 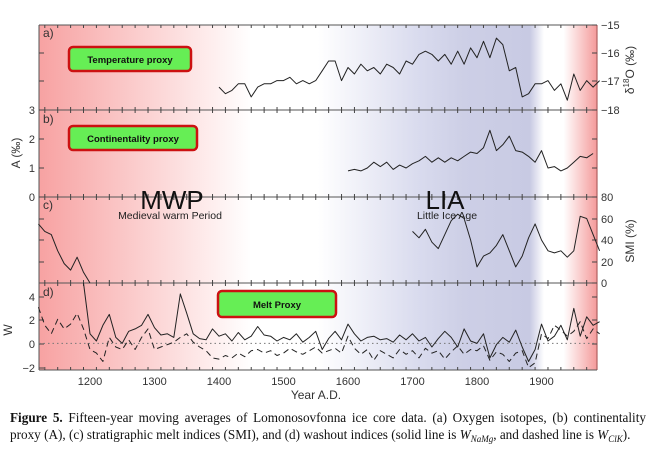 I want to click on y-tick-label: 40, so click(x=607, y=241).